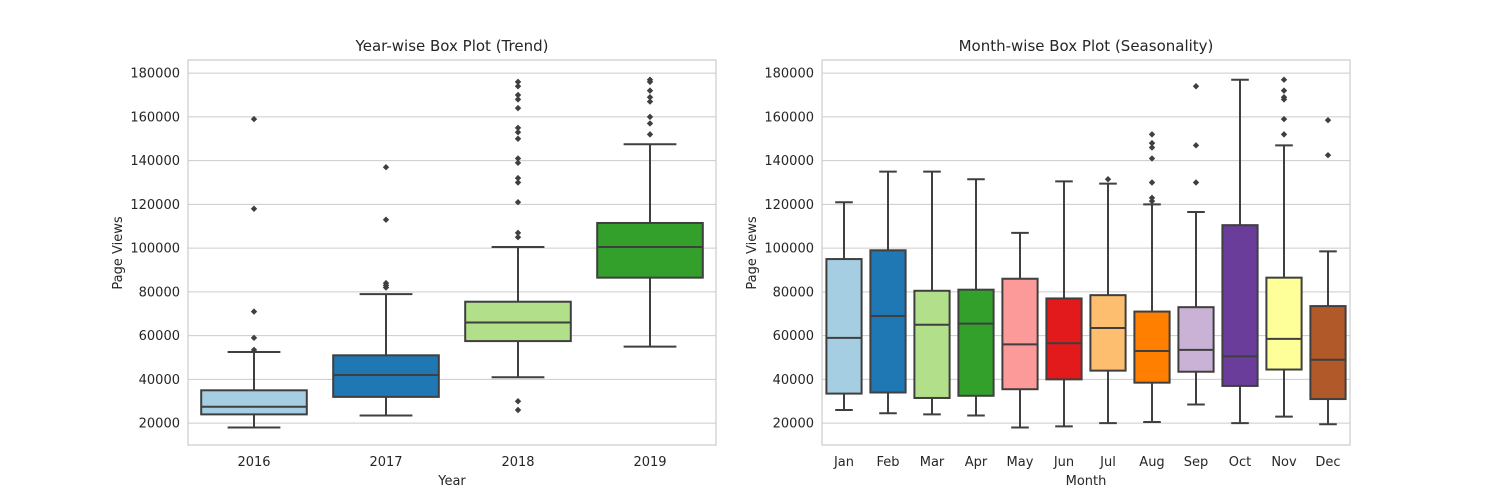 This screenshot has height=500, width=1500. I want to click on box-mar, so click(932, 293).